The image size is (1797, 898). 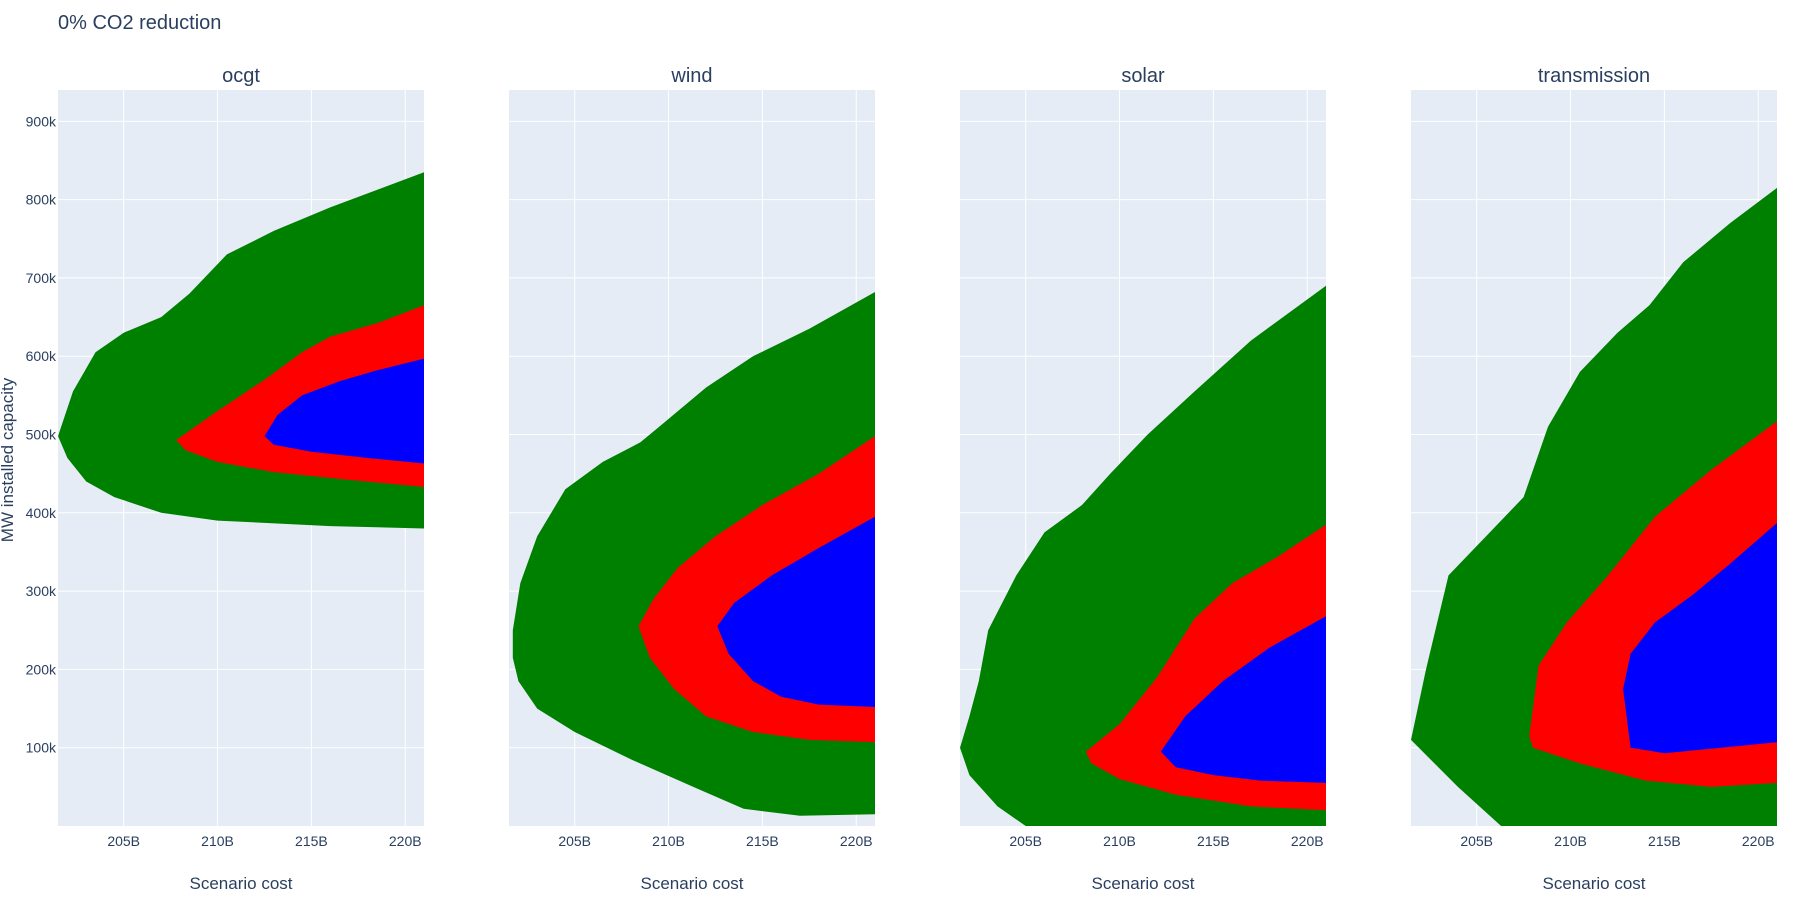 What do you see at coordinates (41, 591) in the screenshot?
I see `y-tick-label: 300k` at bounding box center [41, 591].